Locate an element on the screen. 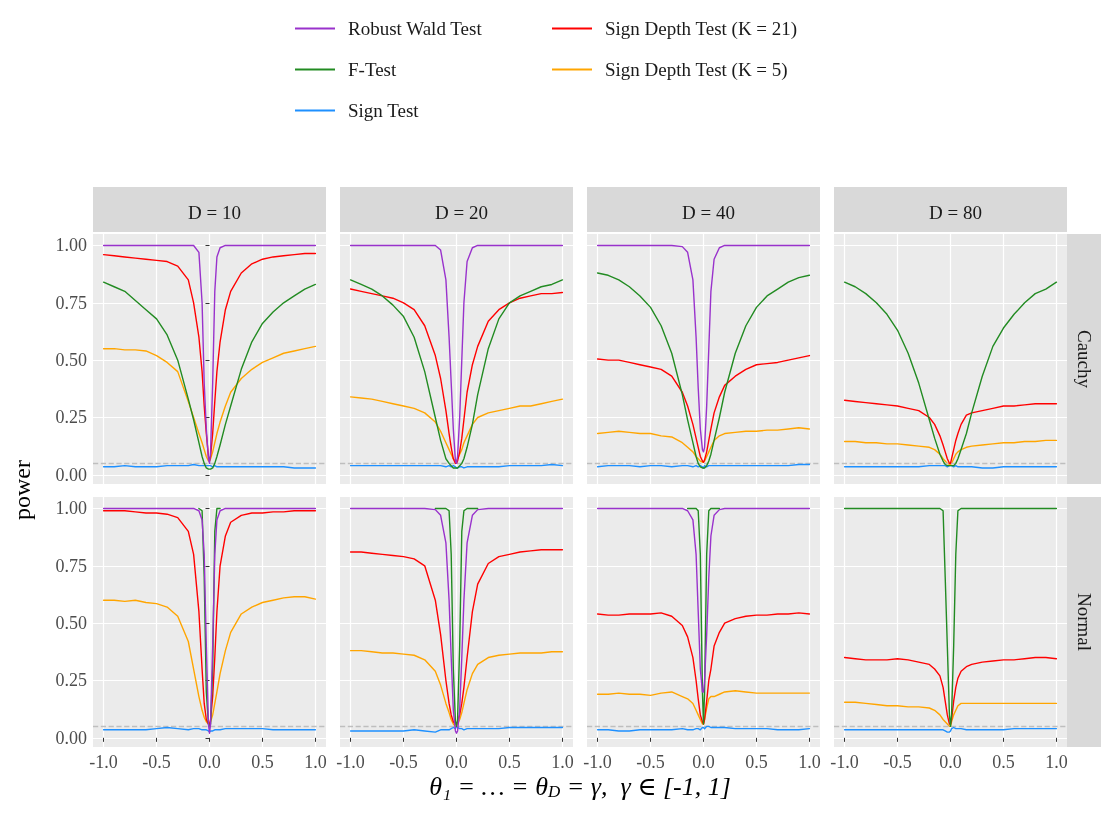  chart-title: D = 40 is located at coordinates (708, 212).